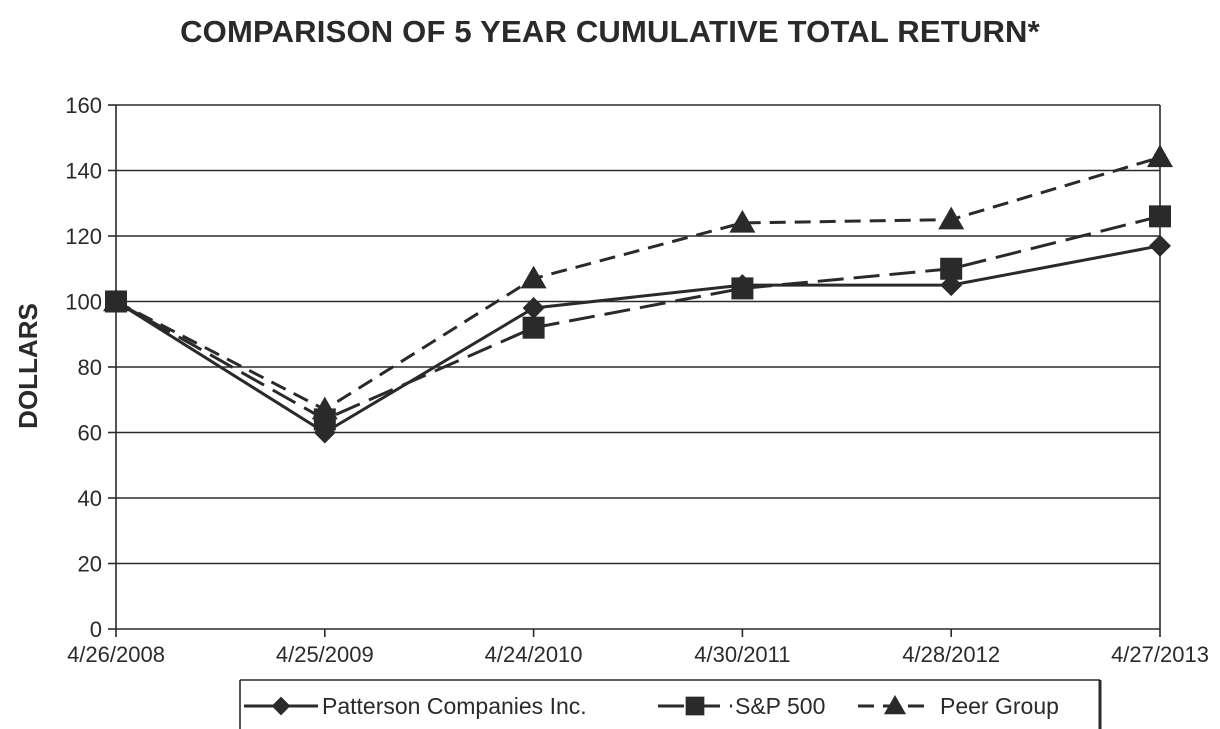 Image resolution: width=1220 pixels, height=729 pixels. What do you see at coordinates (999, 706) in the screenshot?
I see `legend-label: Peer Group` at bounding box center [999, 706].